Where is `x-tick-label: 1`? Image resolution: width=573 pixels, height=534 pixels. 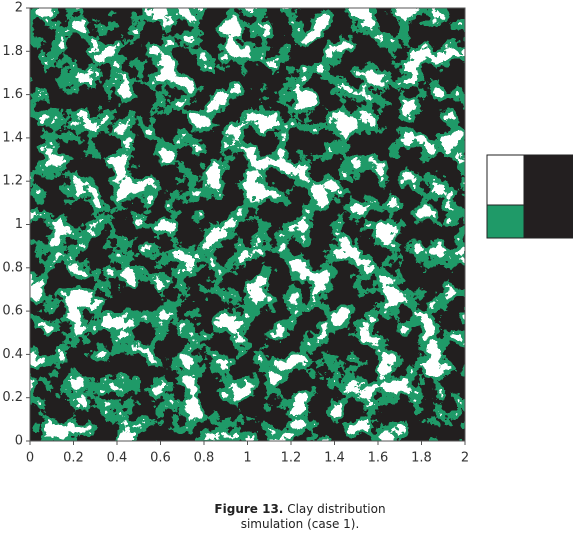
x-tick-label: 1 is located at coordinates (247, 458).